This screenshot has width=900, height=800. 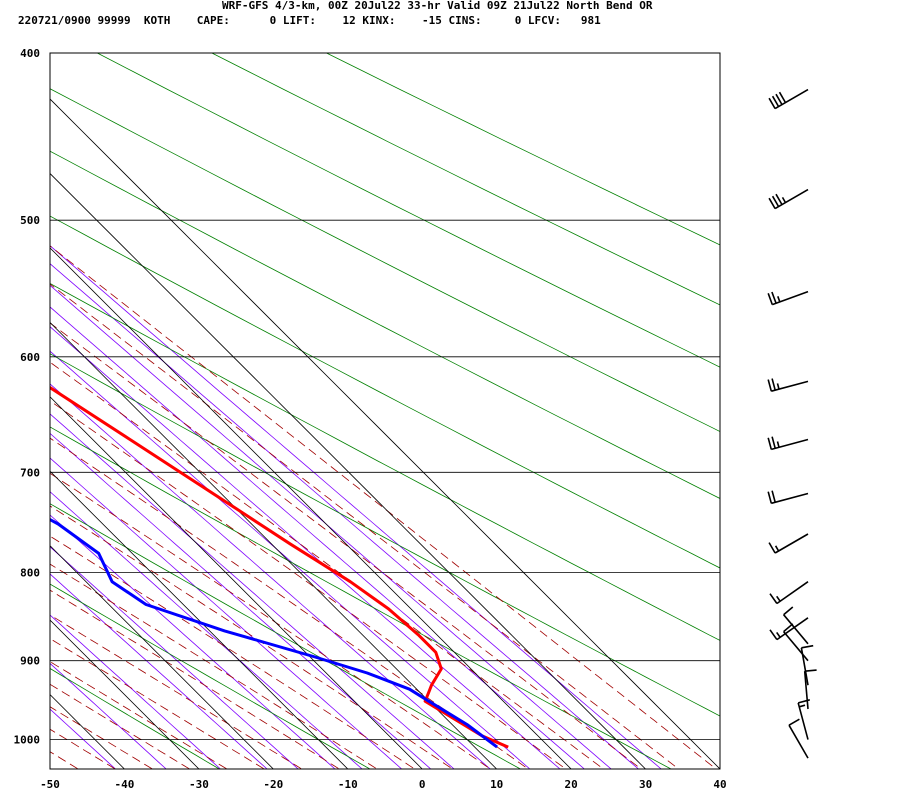 I want to click on y-tick-label: 700, so click(x=30, y=472).